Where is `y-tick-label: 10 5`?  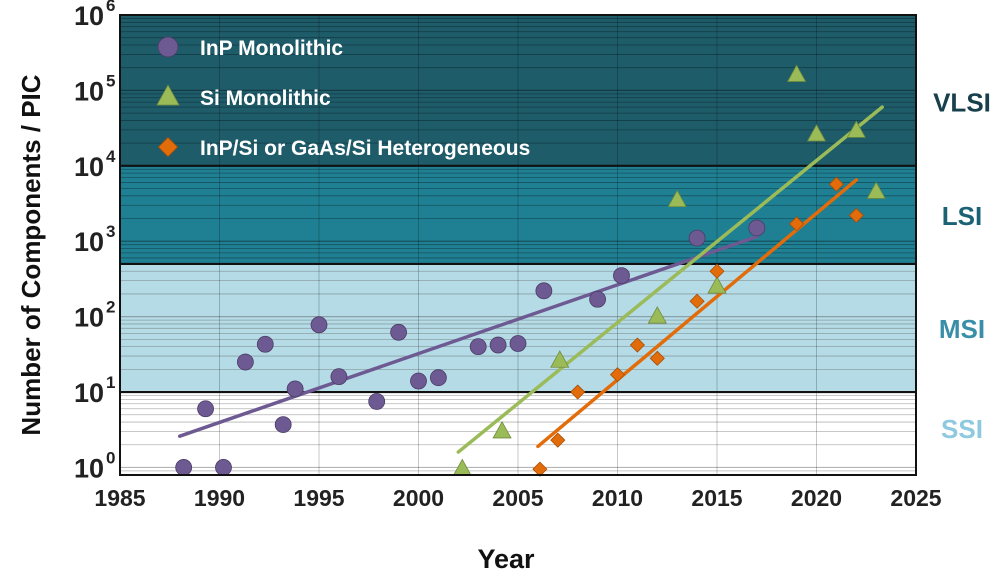
y-tick-label: 10 5 is located at coordinates (95, 88).